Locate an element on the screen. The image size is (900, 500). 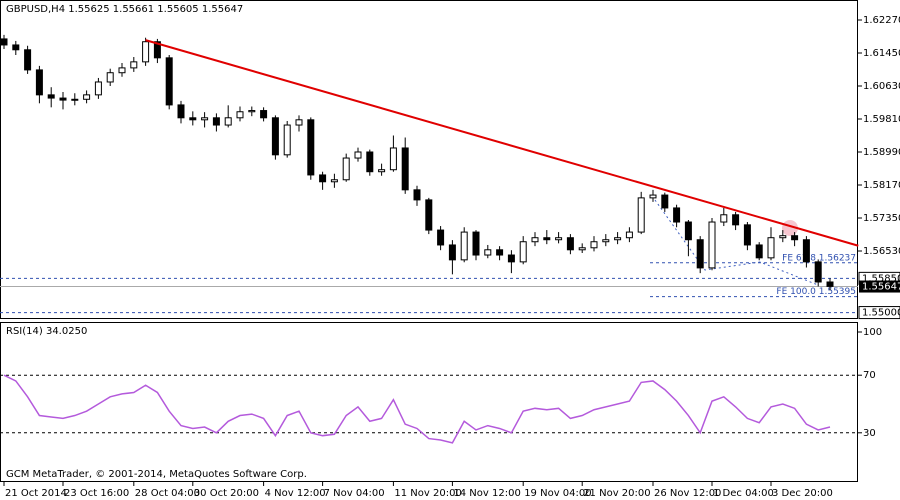
y-tick-label: 1.61450 is located at coordinates (881, 53).